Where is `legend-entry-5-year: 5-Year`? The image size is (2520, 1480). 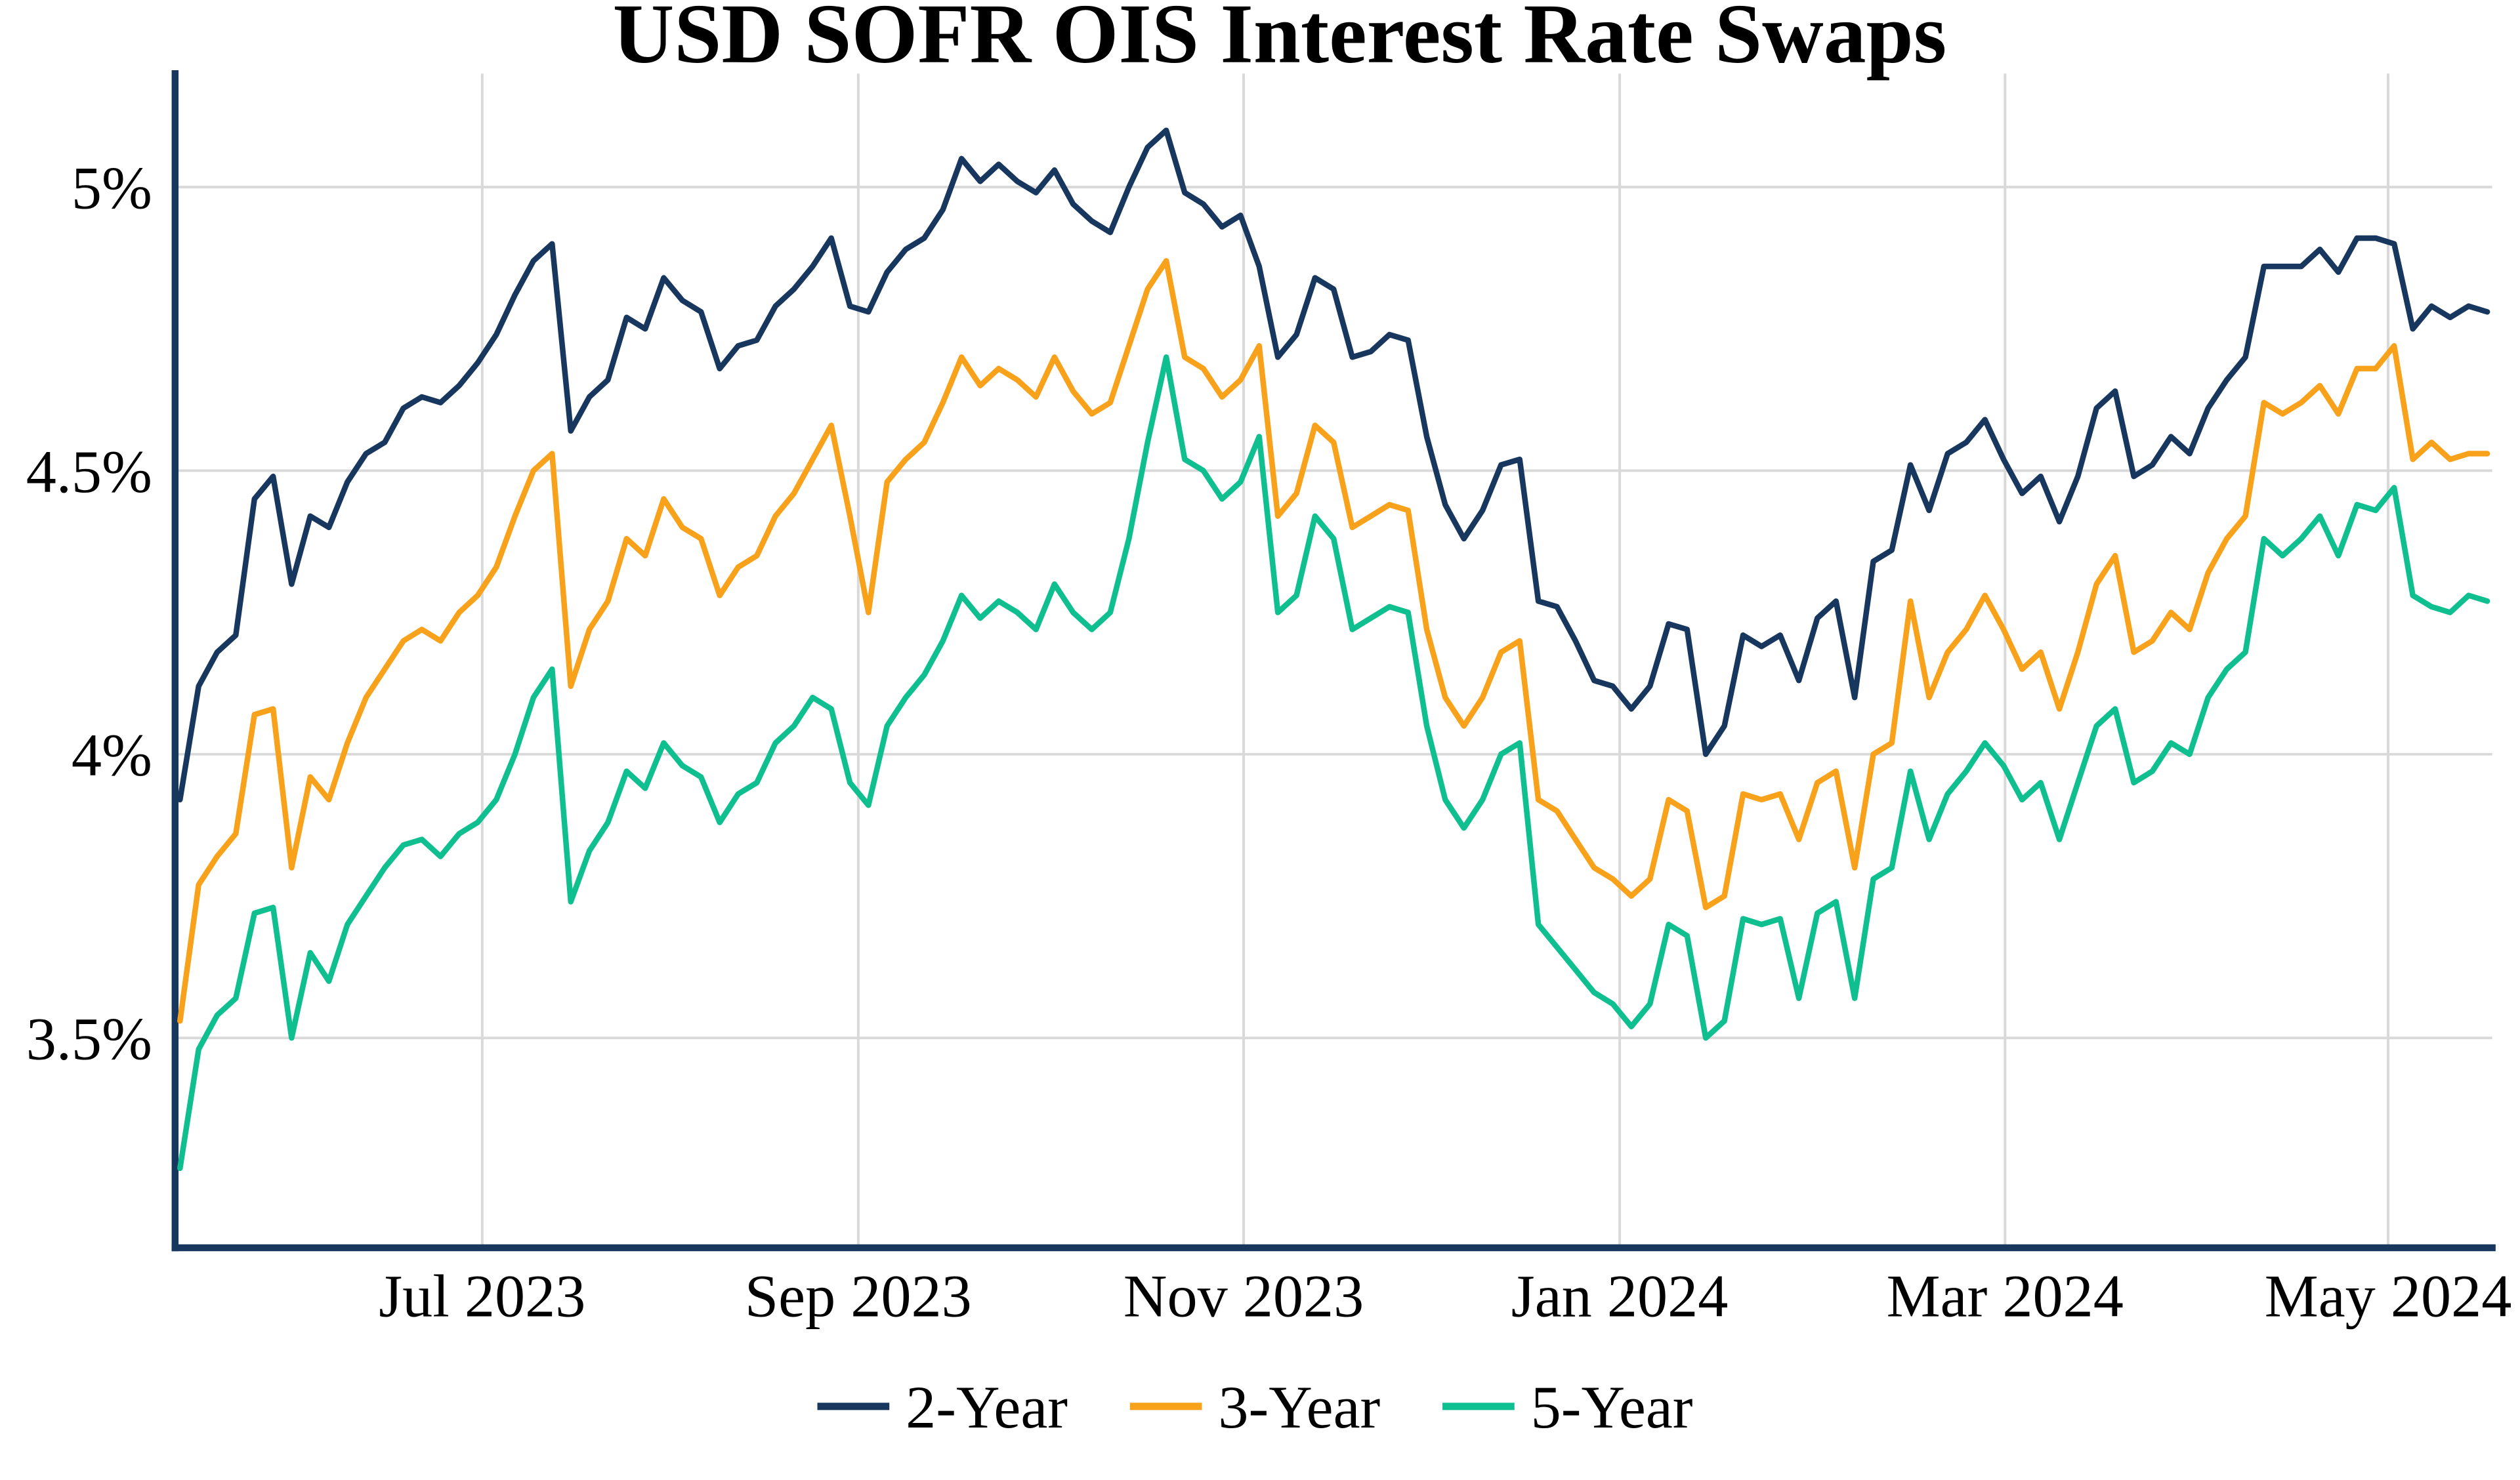 legend-entry-5-year: 5-Year is located at coordinates (1567, 1407).